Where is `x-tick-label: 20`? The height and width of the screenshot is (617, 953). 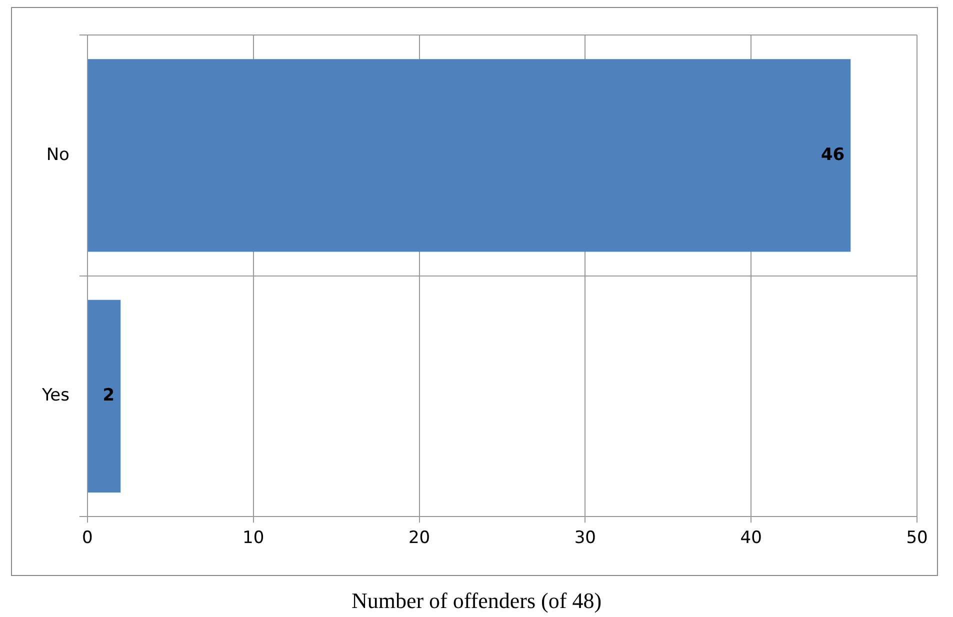 x-tick-label: 20 is located at coordinates (419, 538).